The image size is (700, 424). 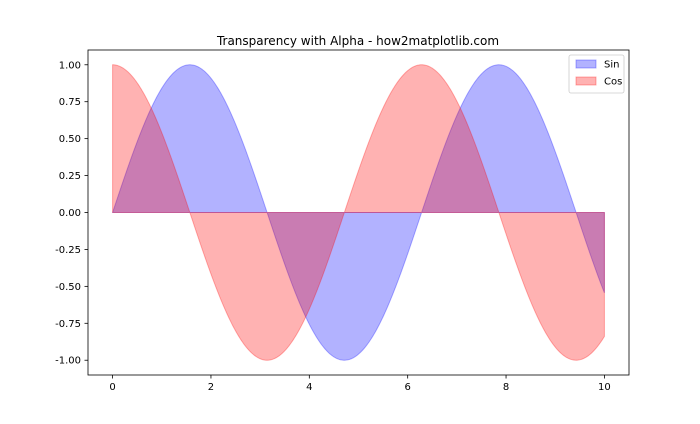 What do you see at coordinates (309, 387) in the screenshot?
I see `x-tick-label: 4` at bounding box center [309, 387].